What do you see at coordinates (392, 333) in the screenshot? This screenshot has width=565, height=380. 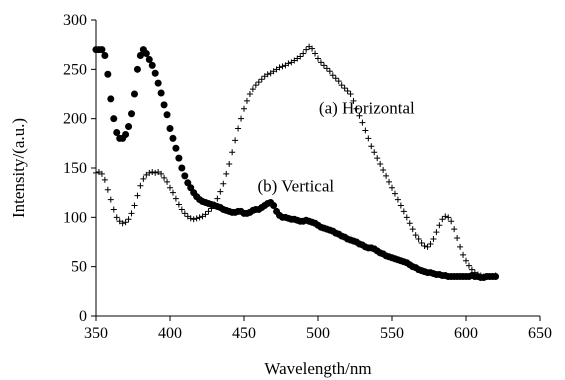 I see `x-tick-label: 550` at bounding box center [392, 333].